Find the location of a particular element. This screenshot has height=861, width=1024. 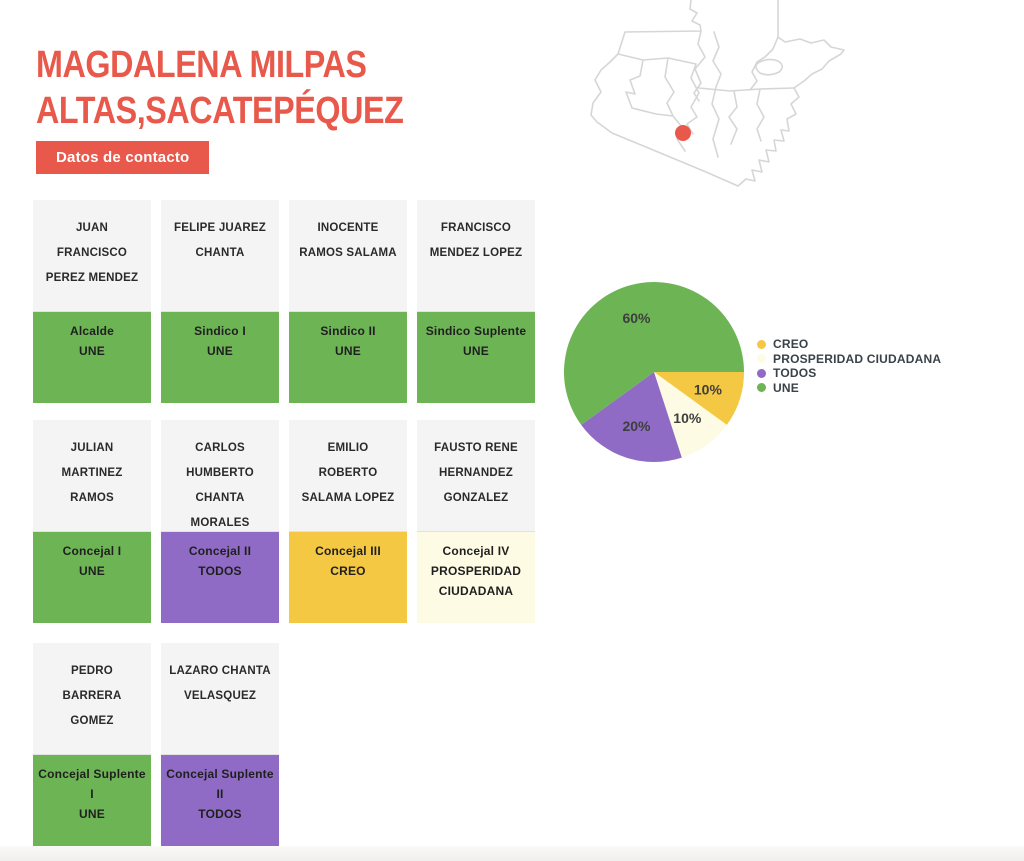

official-role: Concejal III CREO is located at coordinates (348, 577).